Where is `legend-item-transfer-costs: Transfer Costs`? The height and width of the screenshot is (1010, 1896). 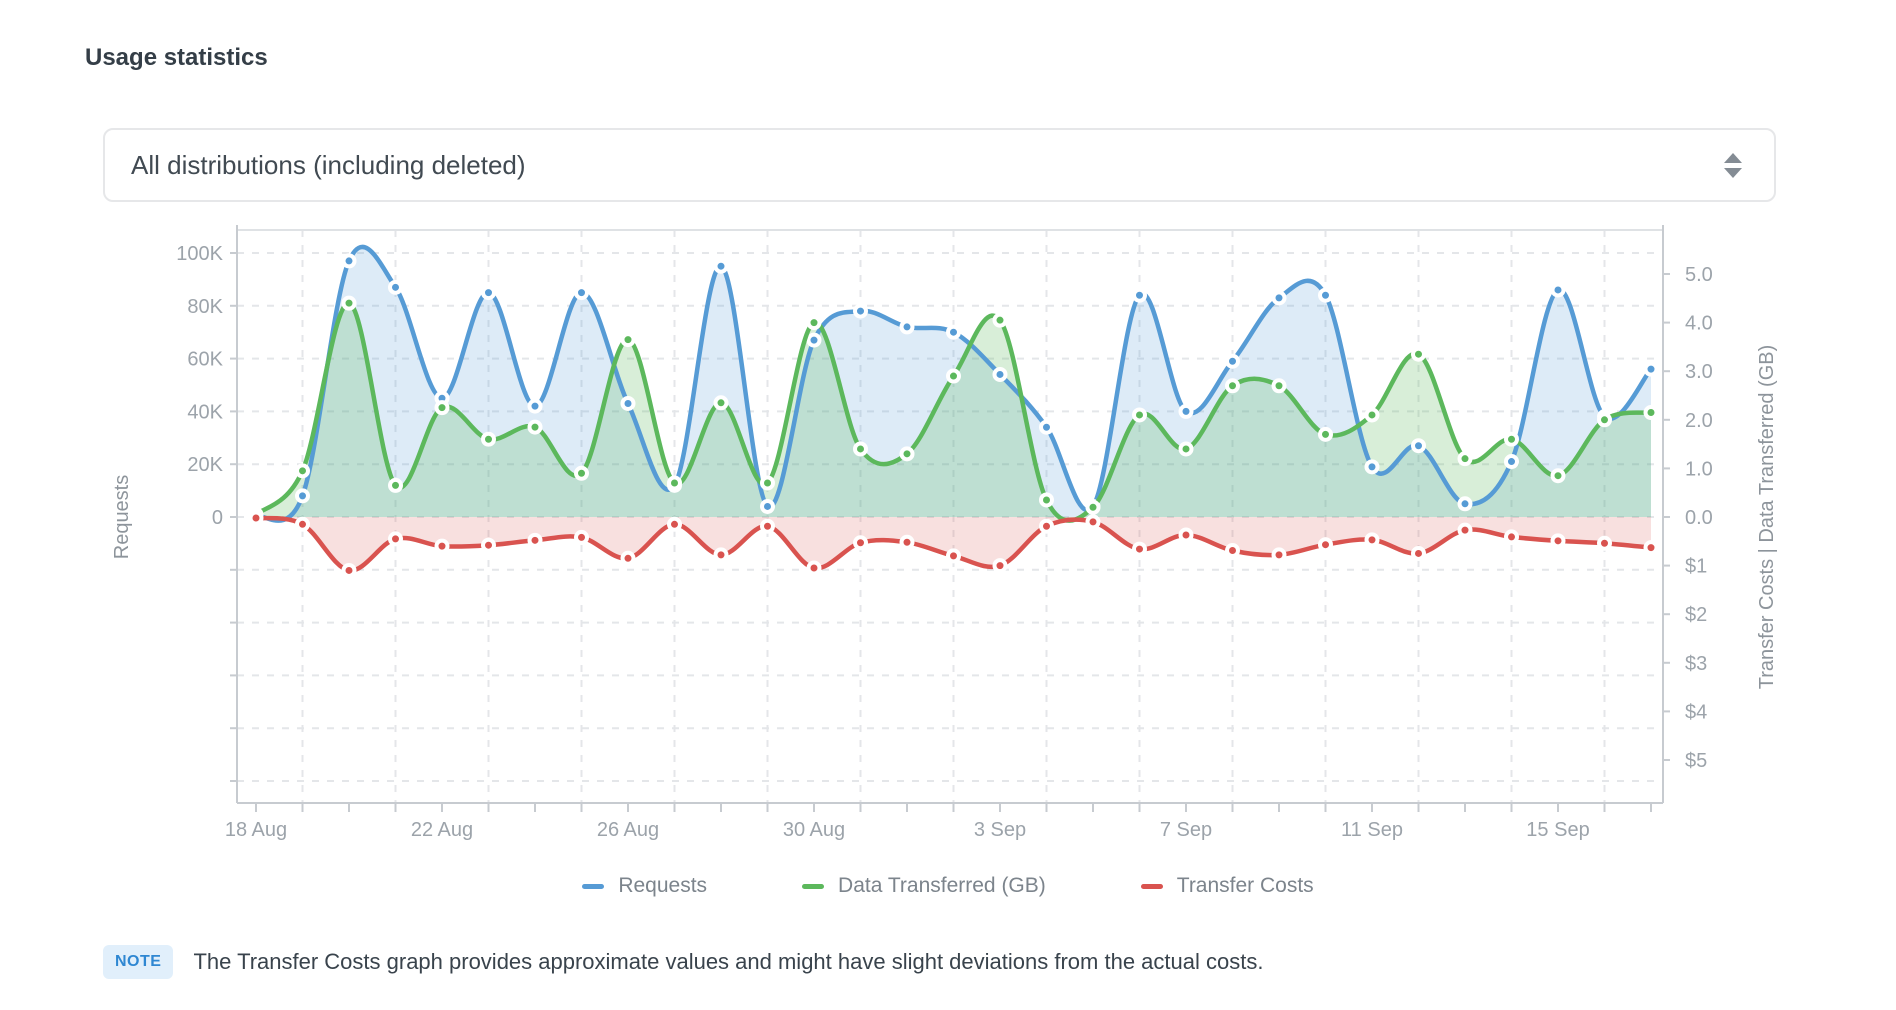 legend-item-transfer-costs: Transfer Costs is located at coordinates (1227, 886).